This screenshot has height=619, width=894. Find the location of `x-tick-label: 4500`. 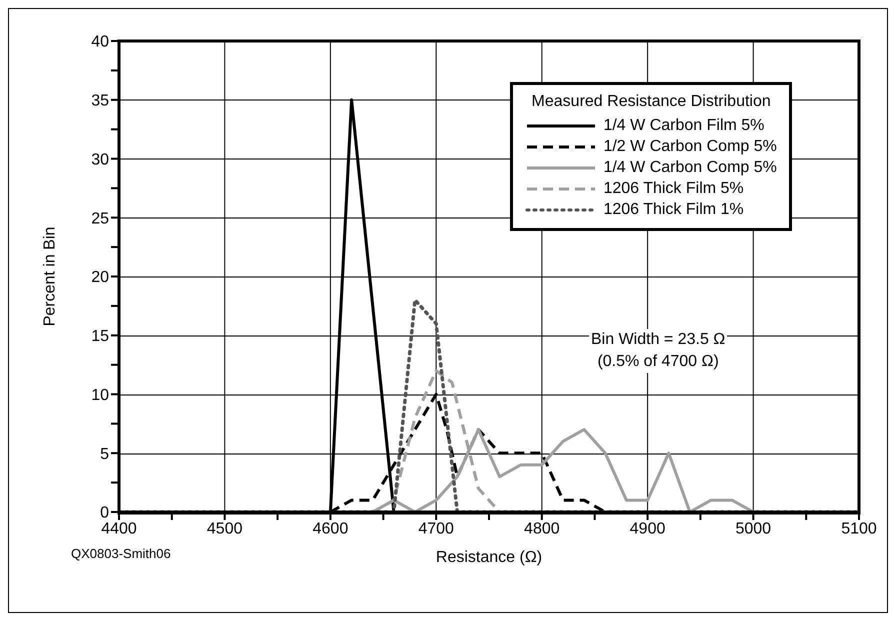

x-tick-label: 4500 is located at coordinates (224, 529).